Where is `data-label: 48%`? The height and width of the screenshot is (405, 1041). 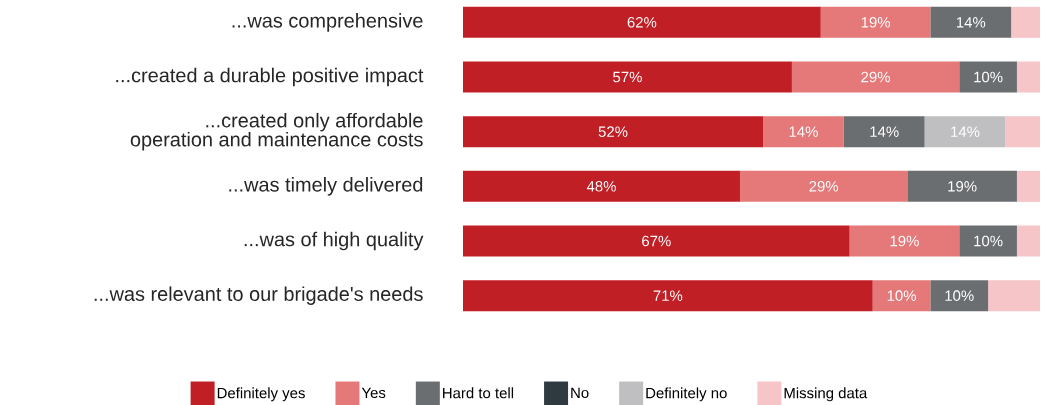 data-label: 48% is located at coordinates (601, 186).